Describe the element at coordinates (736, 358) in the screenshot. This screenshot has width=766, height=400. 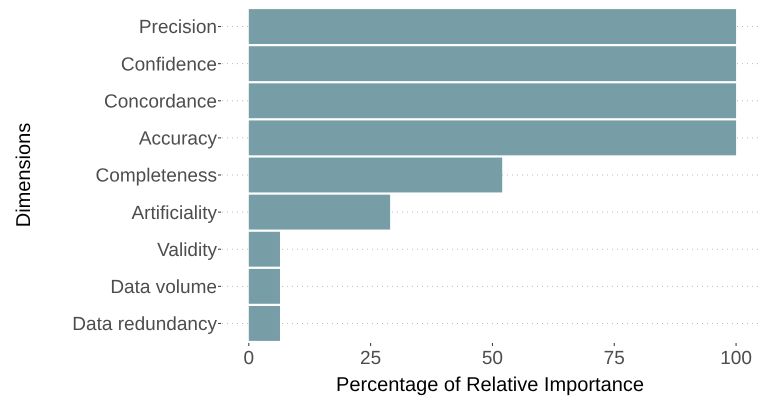
I see `x-tick-label: 100` at that location.